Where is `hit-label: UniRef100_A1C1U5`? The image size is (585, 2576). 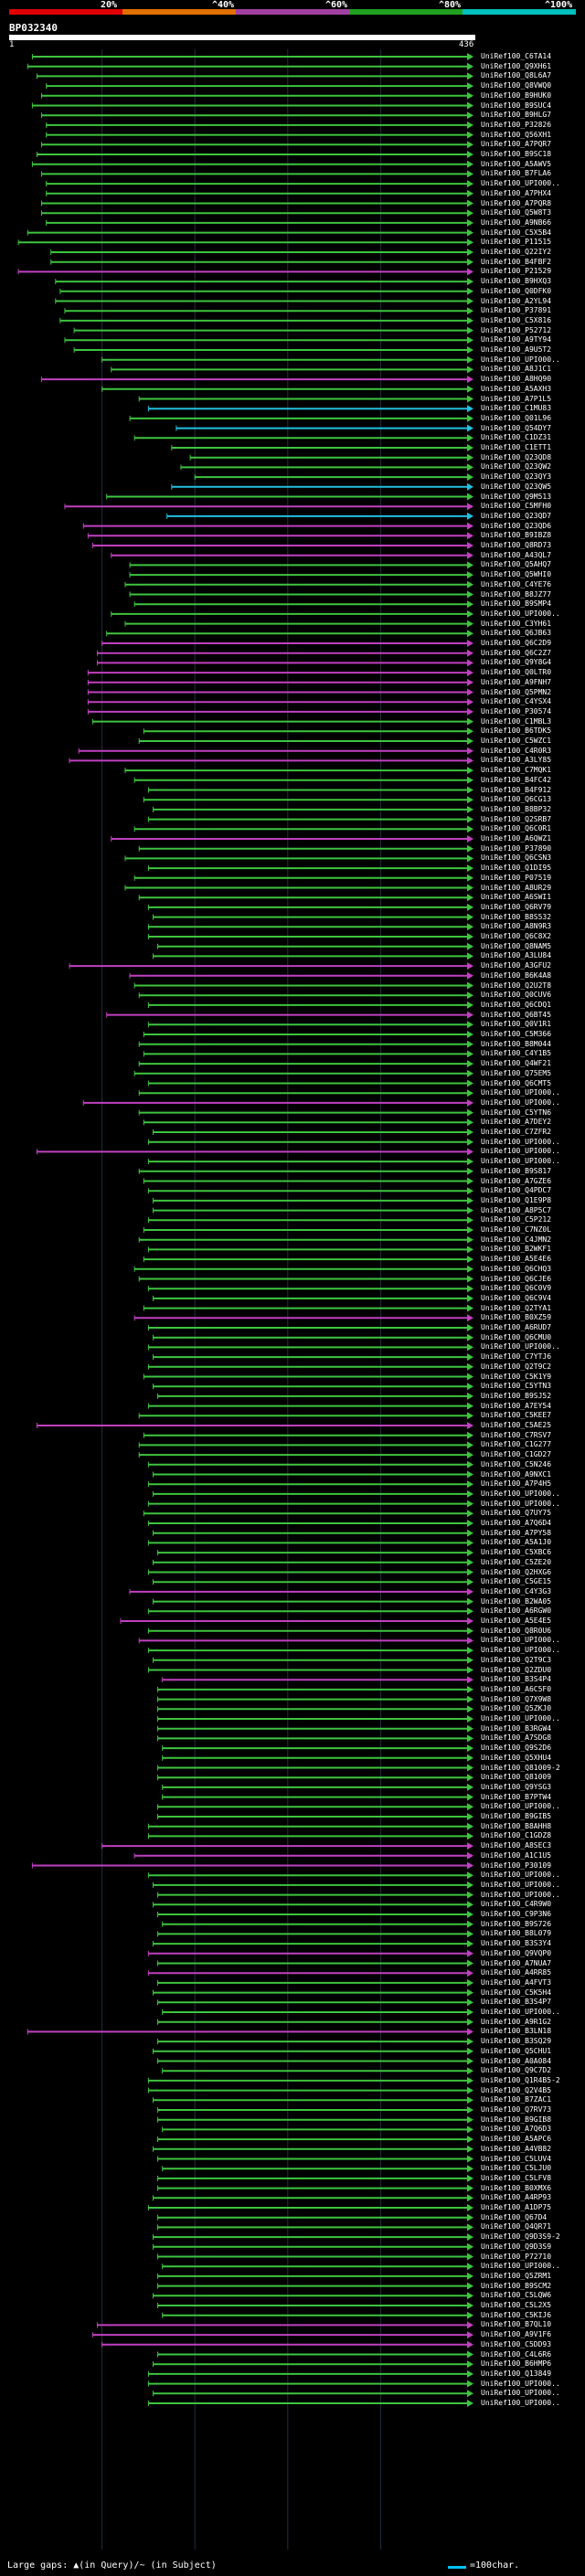 hit-label: UniRef100_A1C1U5 is located at coordinates (516, 1855).